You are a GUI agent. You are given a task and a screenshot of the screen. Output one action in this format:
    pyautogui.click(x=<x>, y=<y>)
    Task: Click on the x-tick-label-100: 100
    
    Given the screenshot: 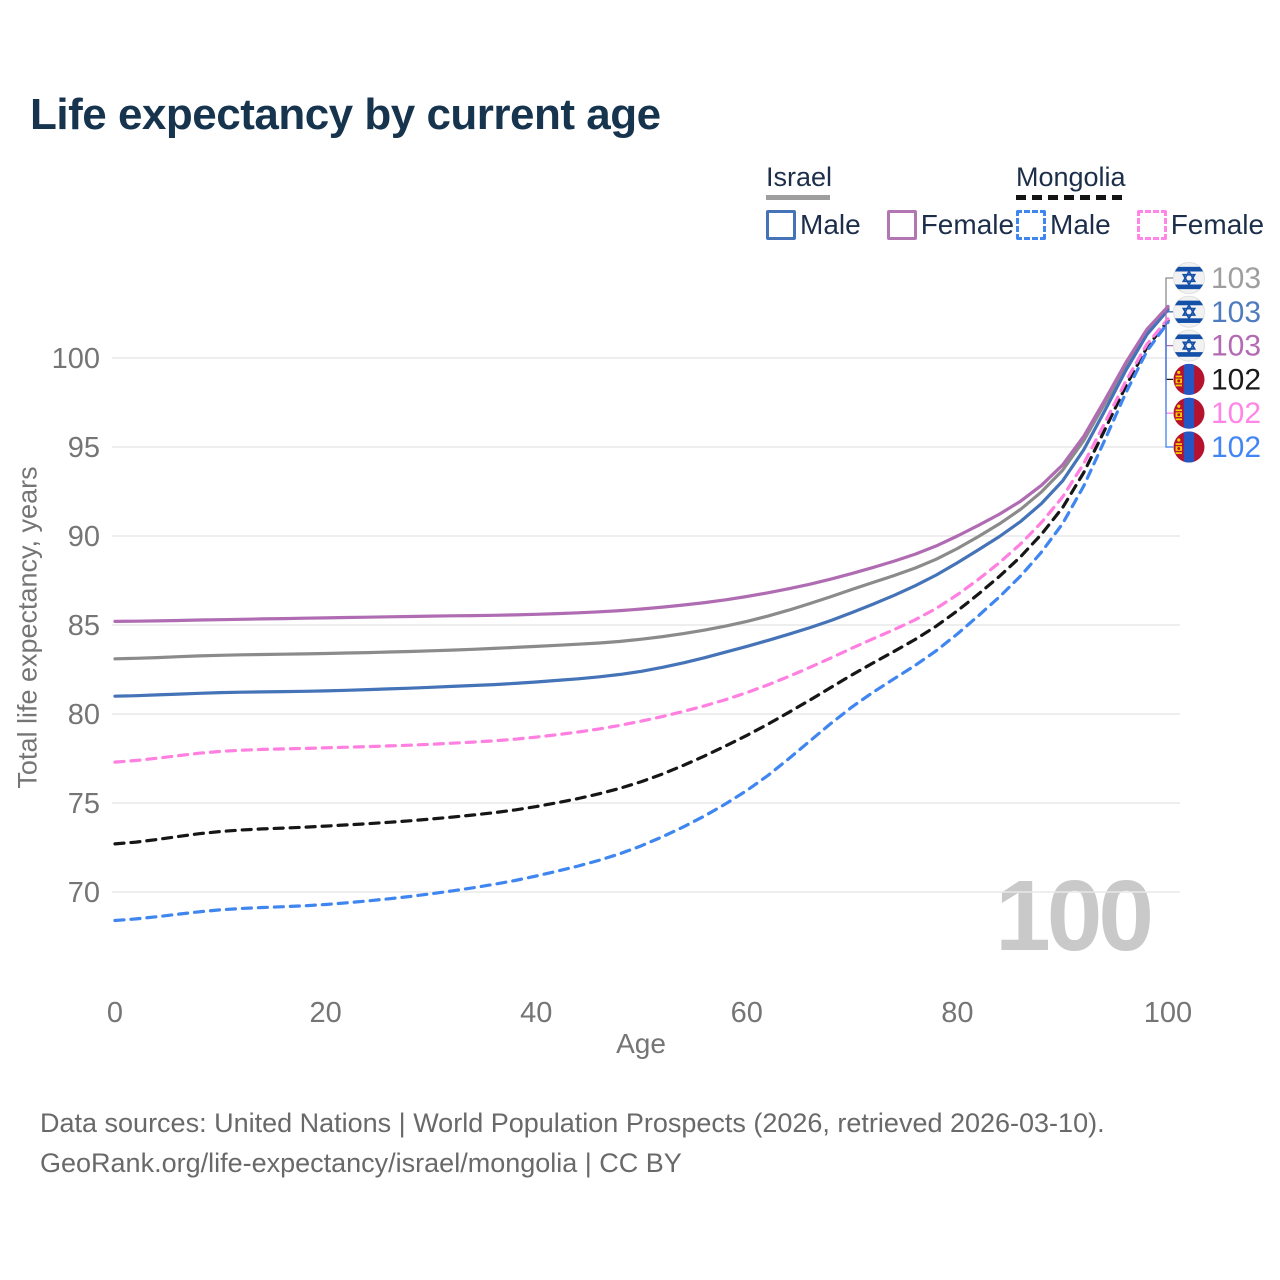 What is the action you would take?
    pyautogui.click(x=1168, y=1013)
    